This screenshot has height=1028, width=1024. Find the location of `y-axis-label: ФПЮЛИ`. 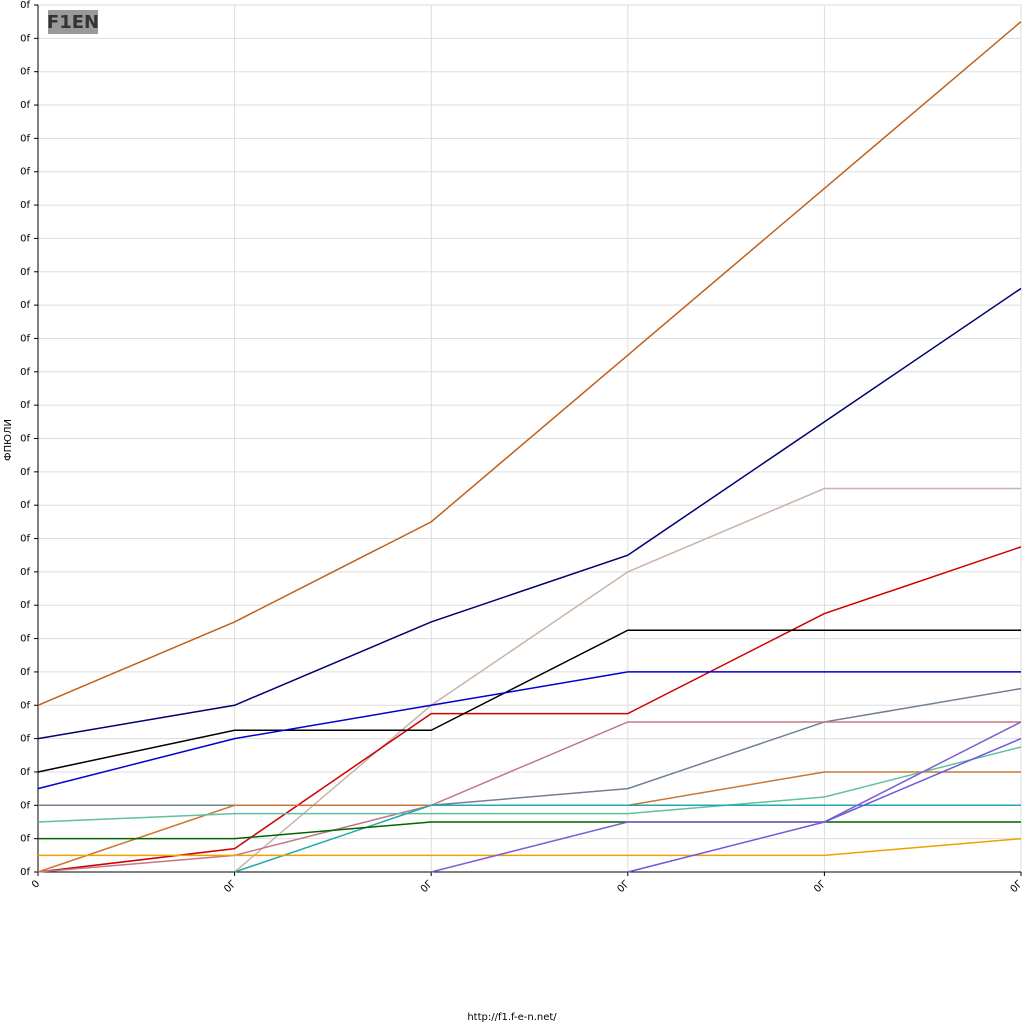

y-axis-label: ФПЮЛИ is located at coordinates (8, 440).